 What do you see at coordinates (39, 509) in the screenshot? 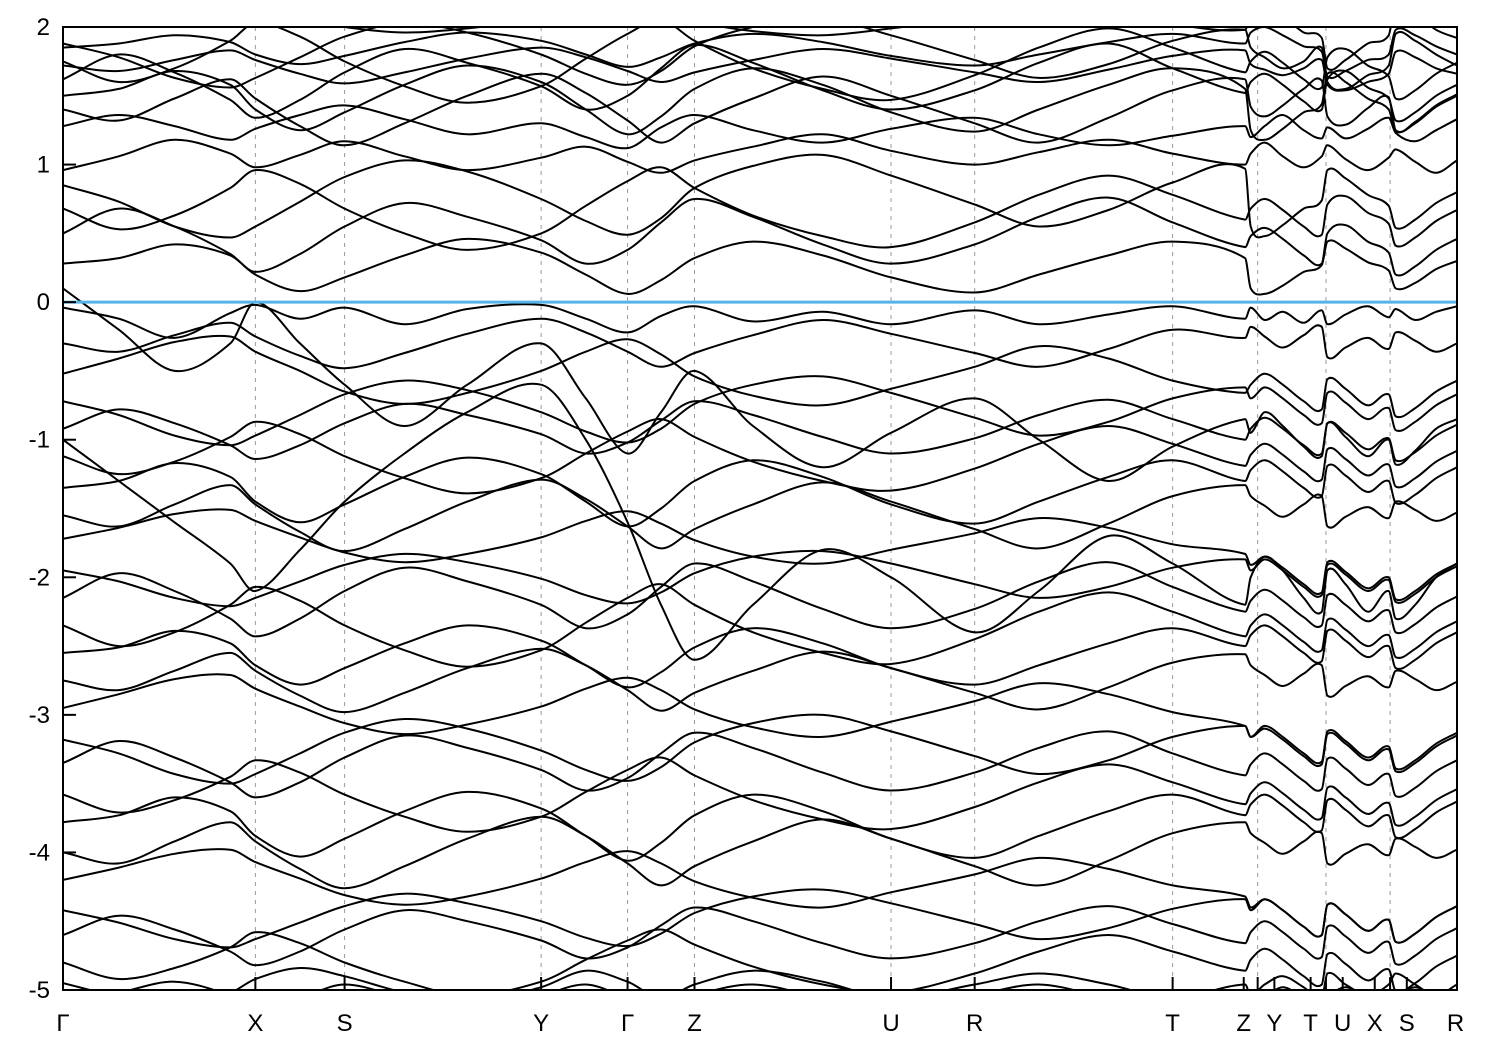
I see `y-axis-labels: 2 1 0 -1 -2 -3 -4 -5` at bounding box center [39, 509].